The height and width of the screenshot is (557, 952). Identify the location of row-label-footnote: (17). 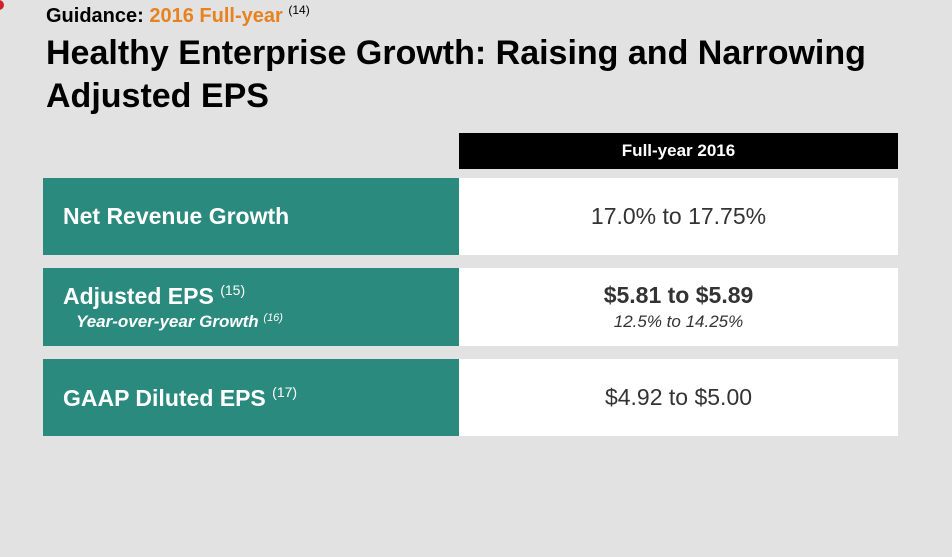
(285, 391).